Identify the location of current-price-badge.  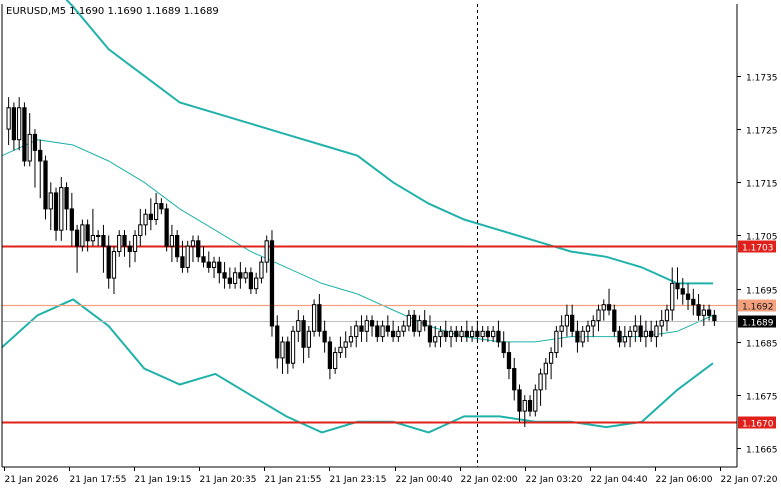
(757, 321).